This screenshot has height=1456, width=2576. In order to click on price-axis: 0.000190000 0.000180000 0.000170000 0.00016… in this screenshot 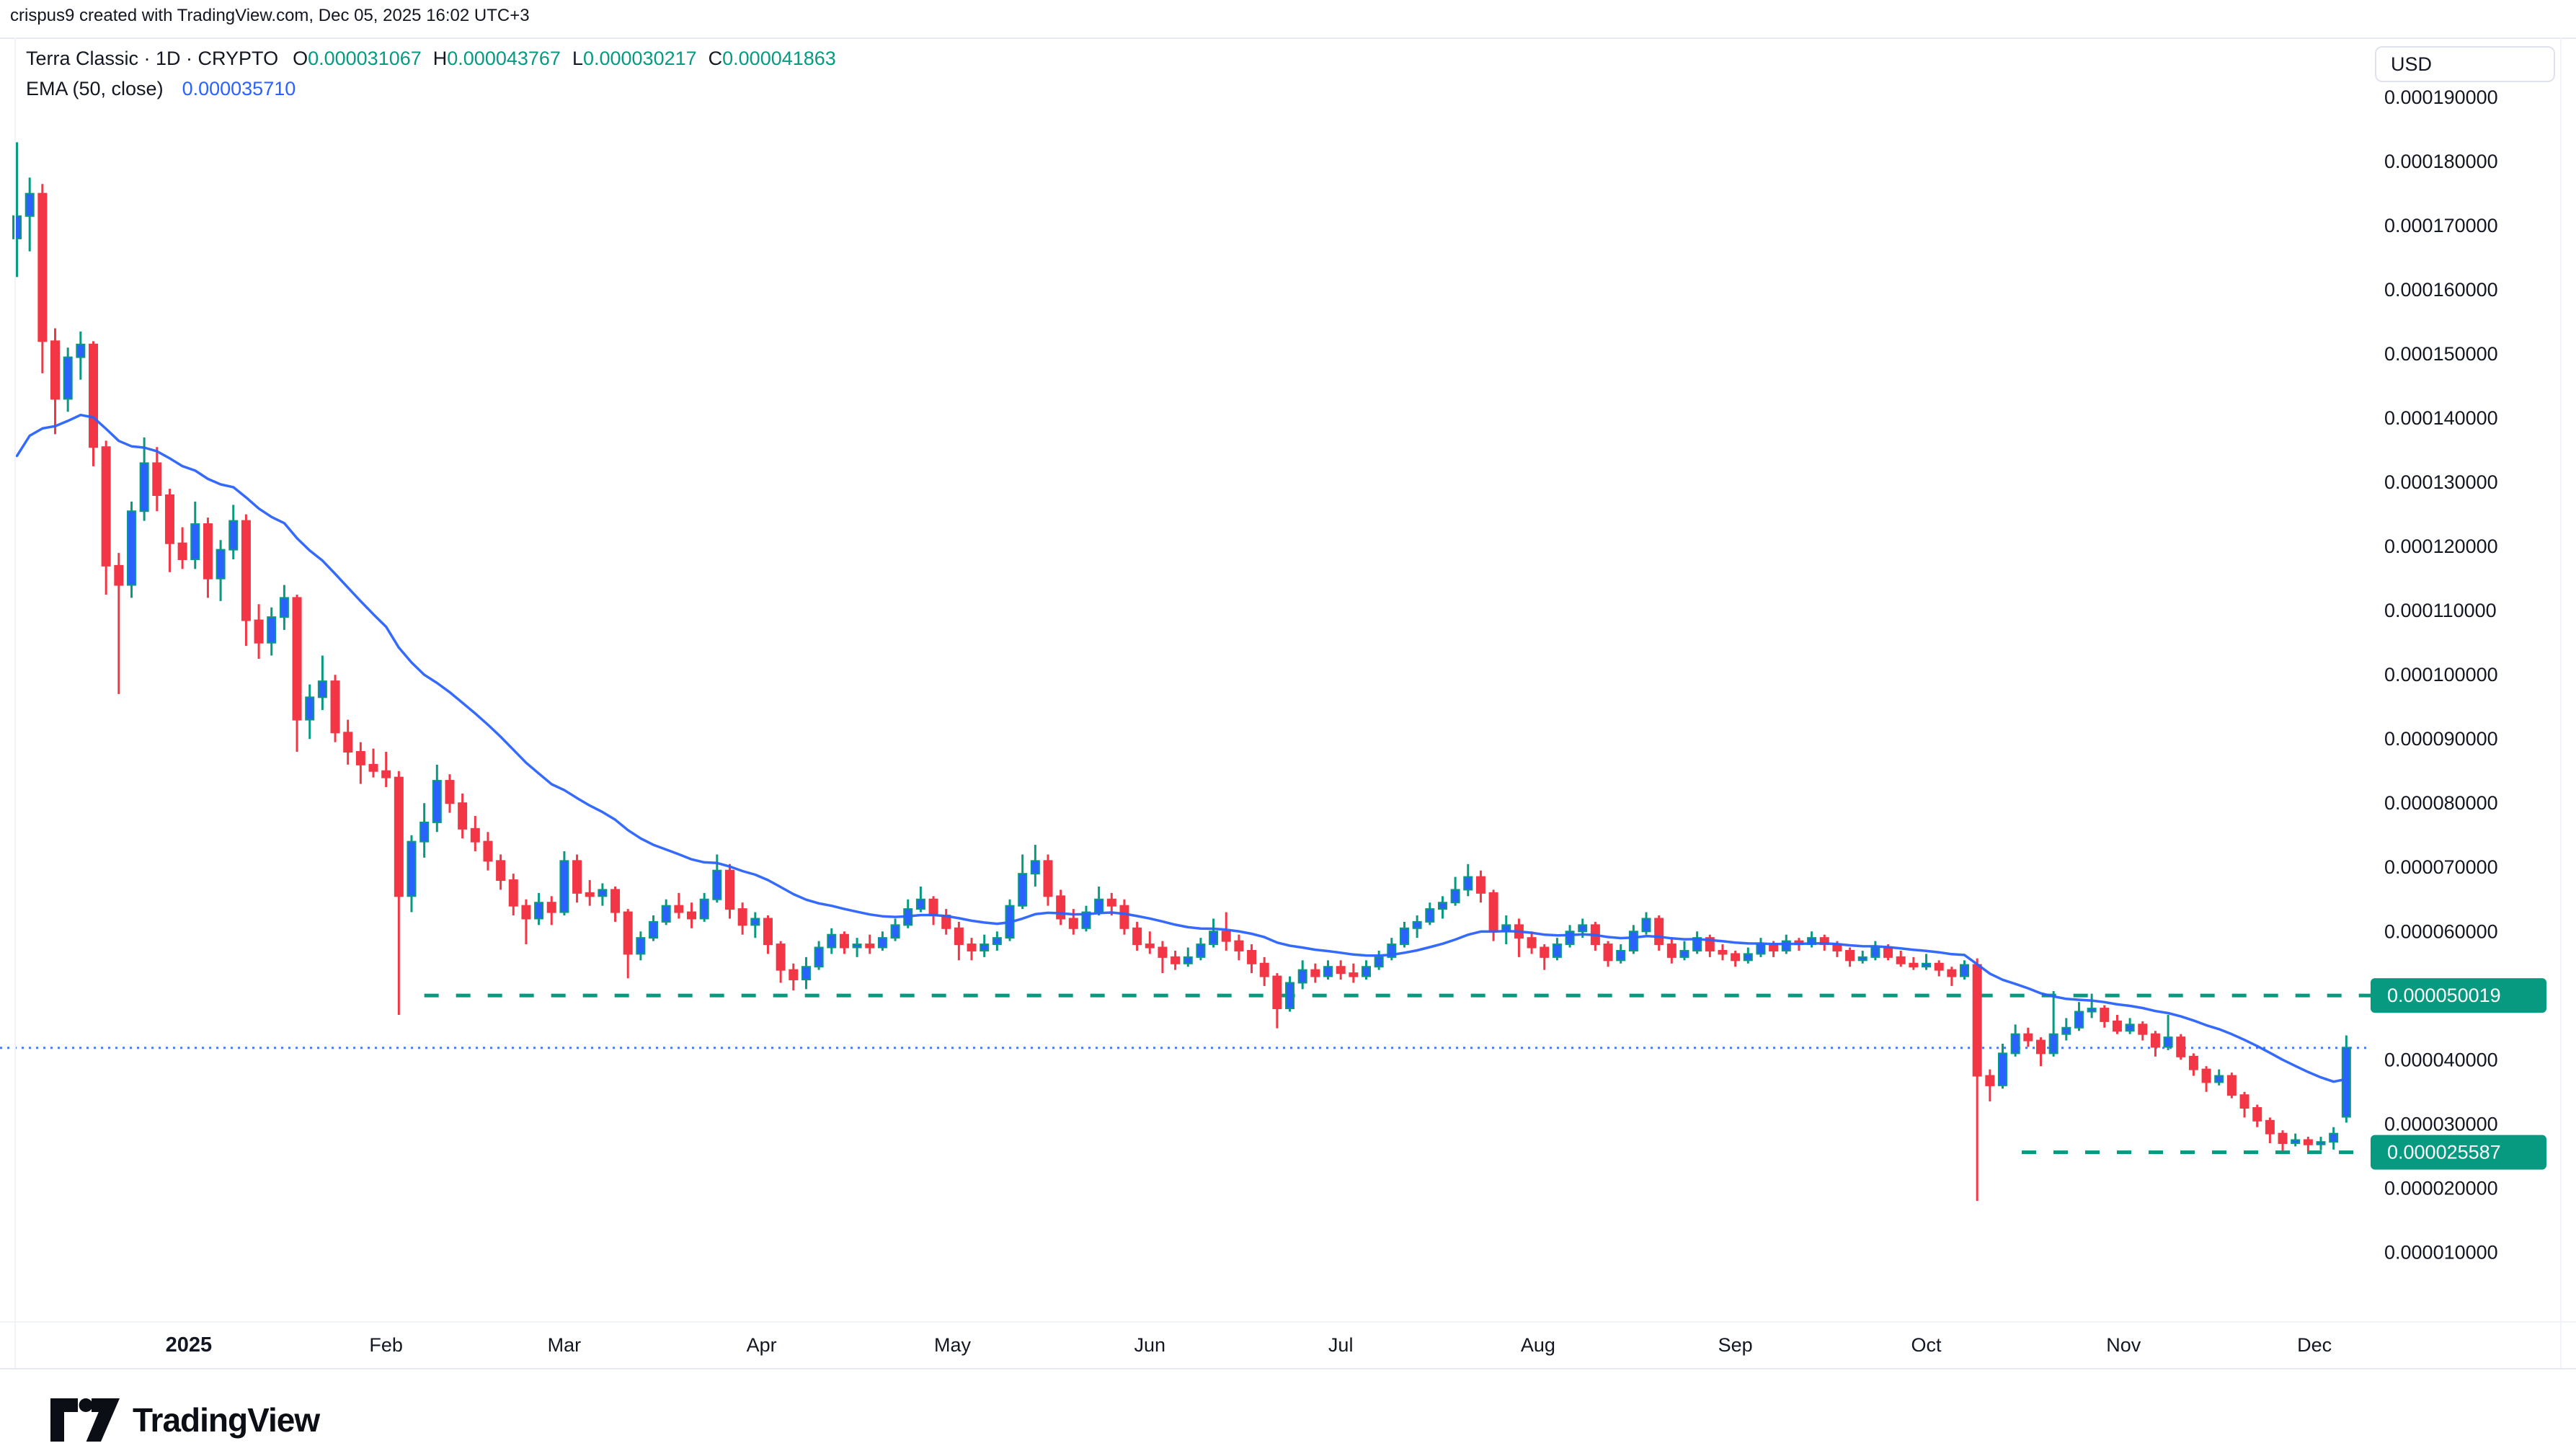, I will do `click(2441, 674)`.